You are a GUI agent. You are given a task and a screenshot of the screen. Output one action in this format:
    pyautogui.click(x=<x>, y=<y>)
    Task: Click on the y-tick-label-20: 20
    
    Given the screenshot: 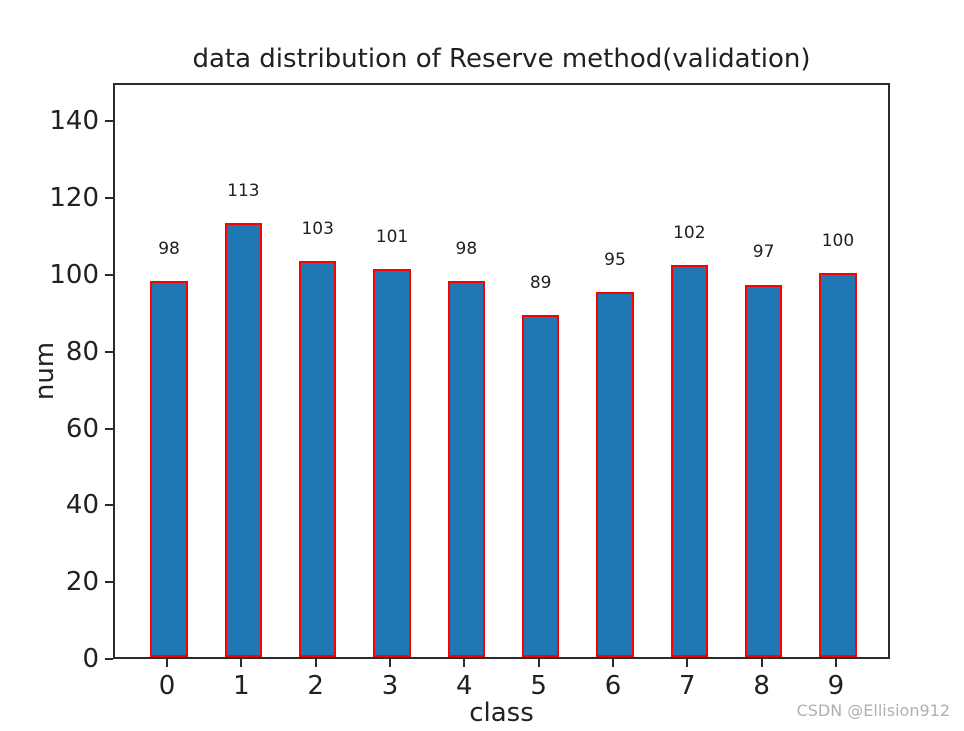 What is the action you would take?
    pyautogui.click(x=82, y=582)
    